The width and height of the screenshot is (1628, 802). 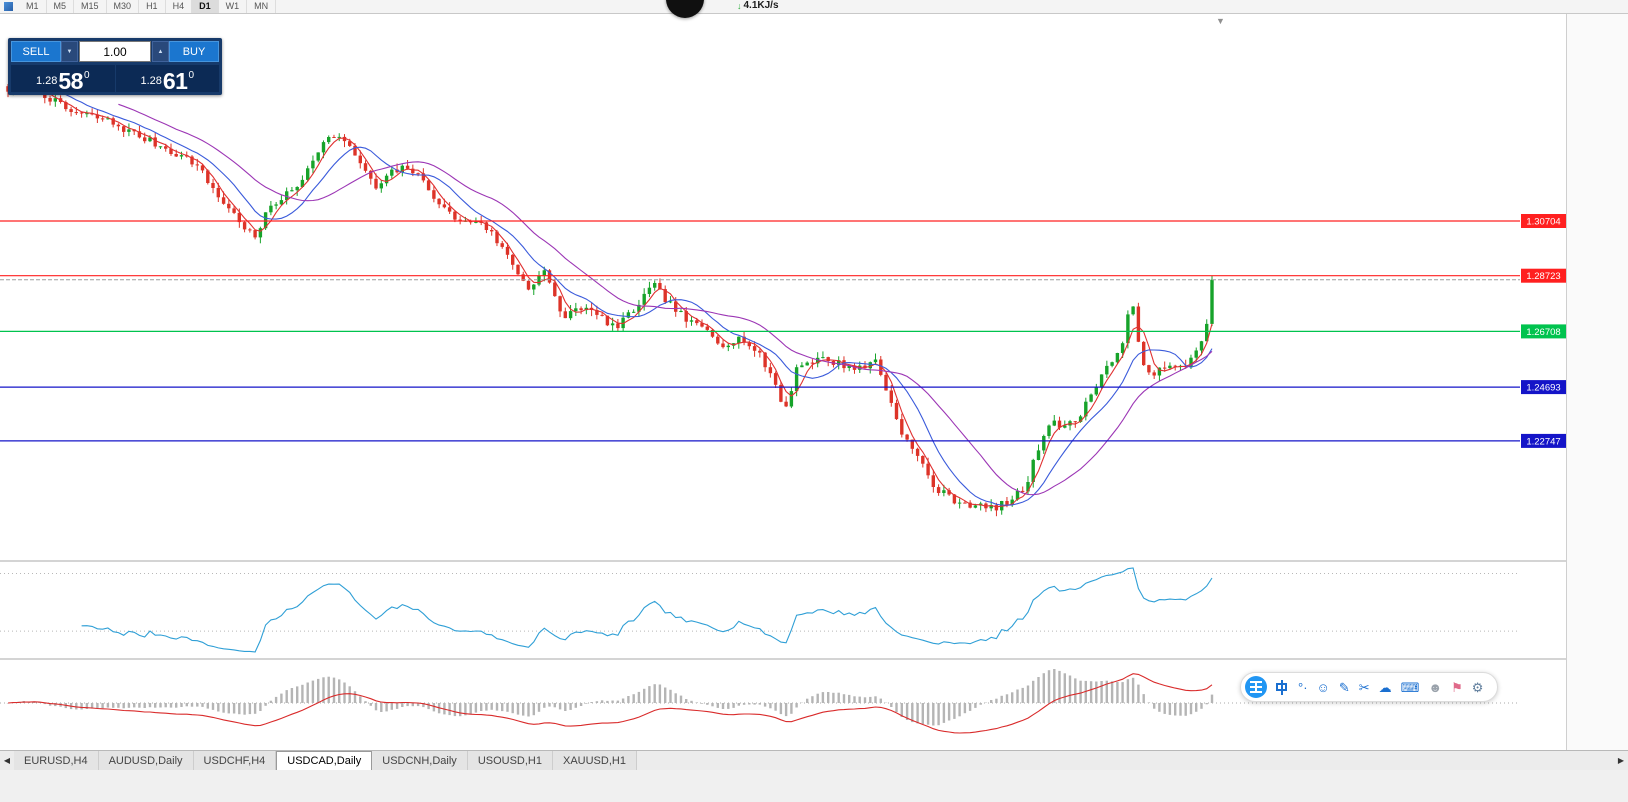 I want to click on price-level-label: 1.24693, so click(x=1543, y=387).